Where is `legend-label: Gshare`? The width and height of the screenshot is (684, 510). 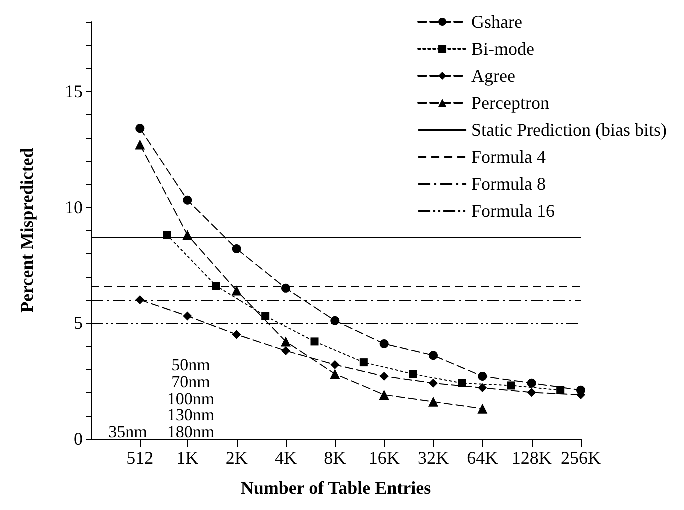
legend-label: Gshare is located at coordinates (497, 22).